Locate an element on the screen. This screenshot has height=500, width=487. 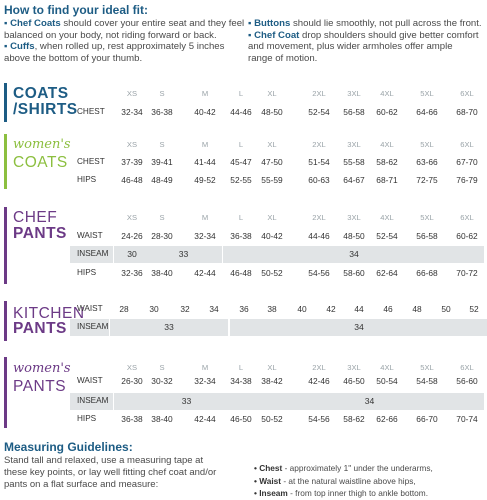
fit-tip-term: ▪ Cuffs is located at coordinates (19, 46).